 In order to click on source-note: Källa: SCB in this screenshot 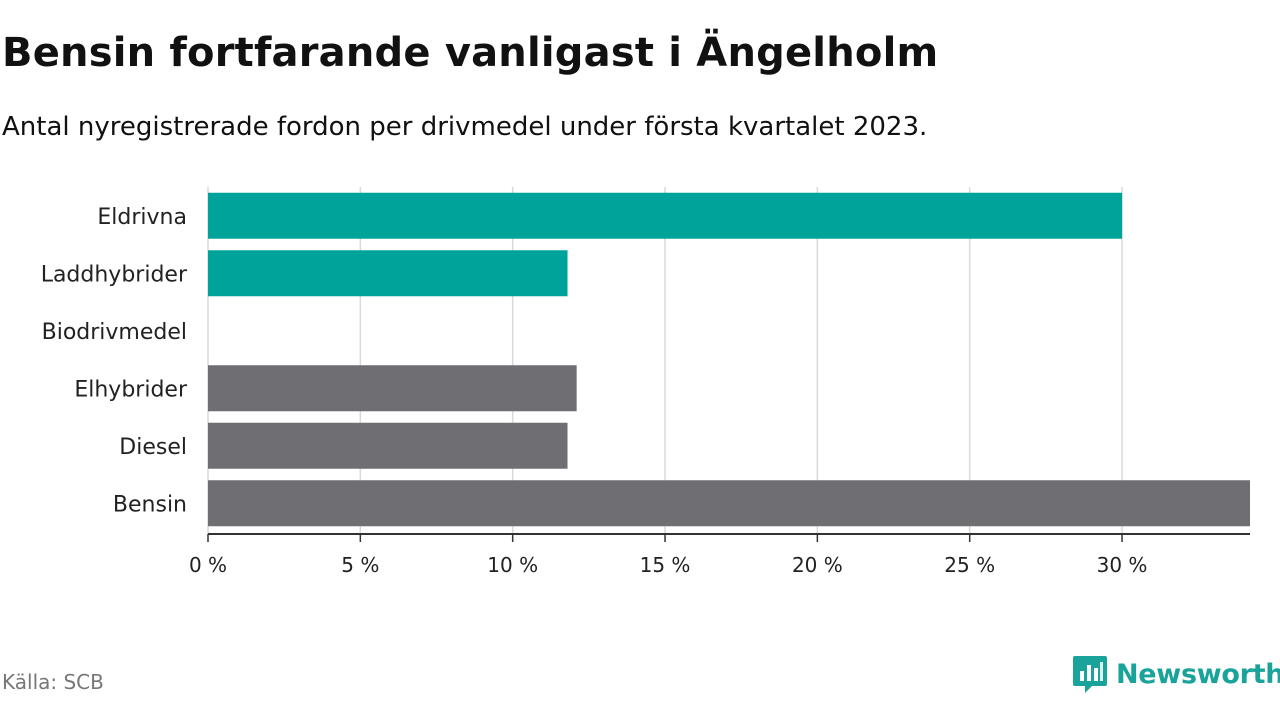, I will do `click(53, 682)`.